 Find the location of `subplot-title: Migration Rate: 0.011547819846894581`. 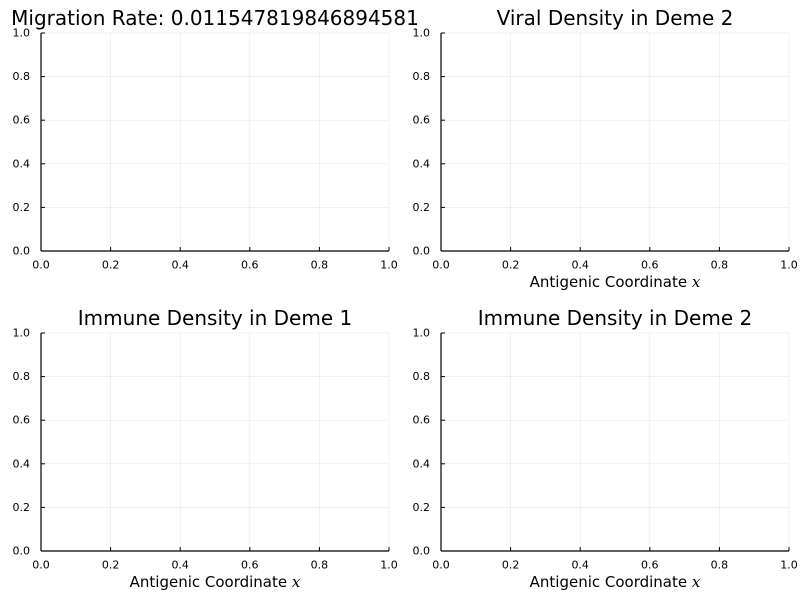

subplot-title: Migration Rate: 0.011547819846894581 is located at coordinates (215, 18).